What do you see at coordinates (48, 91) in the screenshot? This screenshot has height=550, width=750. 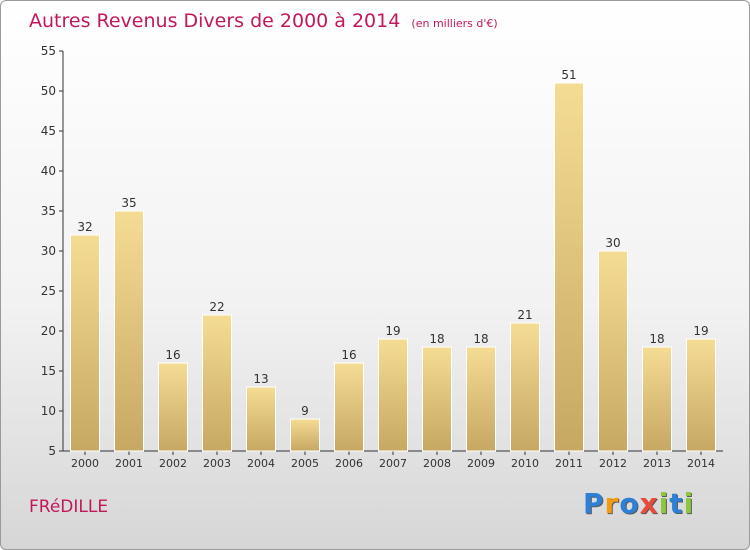 I see `y-tick-label: 50` at bounding box center [48, 91].